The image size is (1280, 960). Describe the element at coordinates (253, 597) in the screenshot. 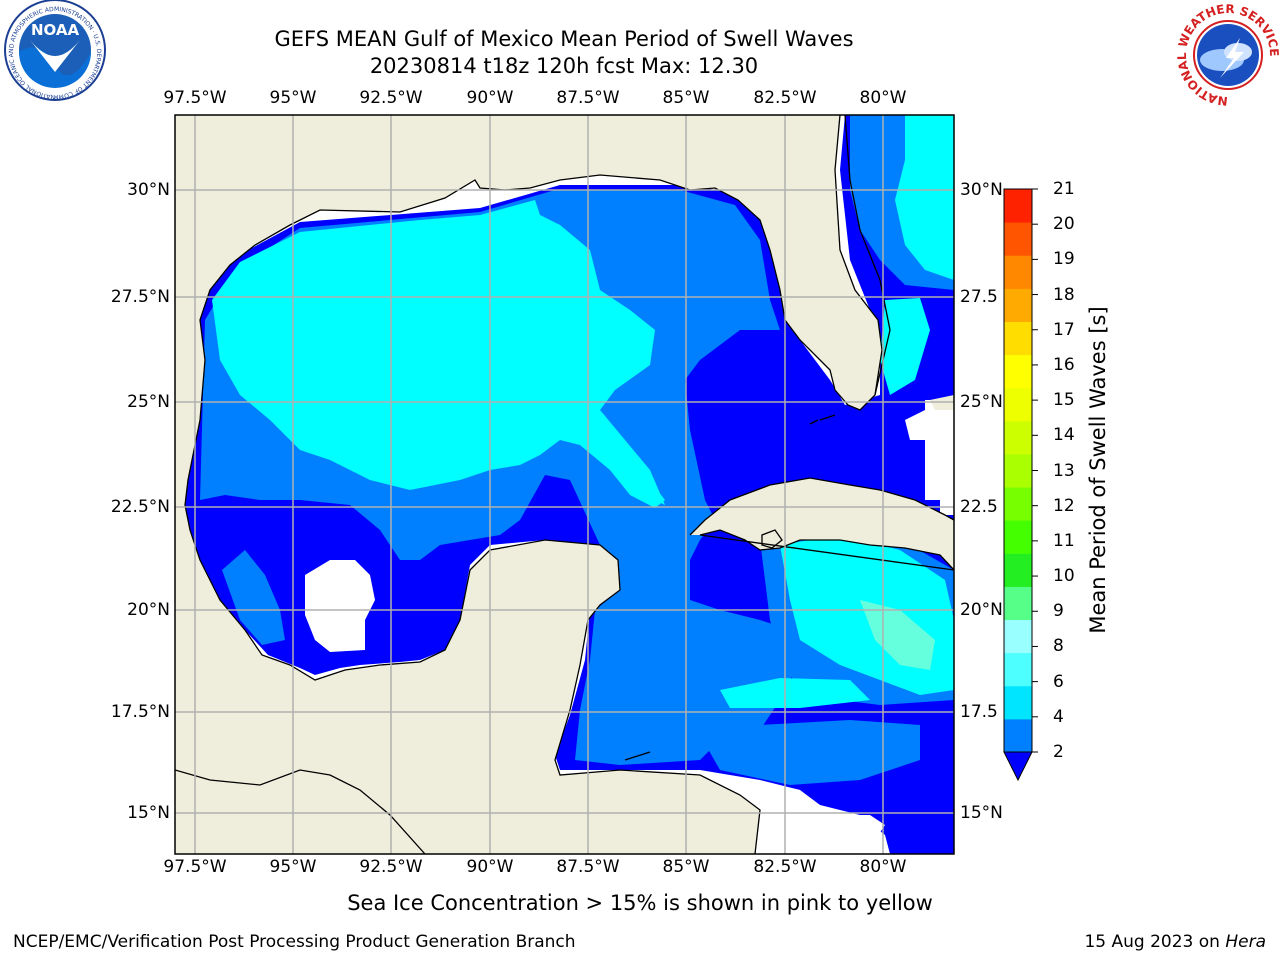

I see `swell-field-4-6-blob-west` at that location.